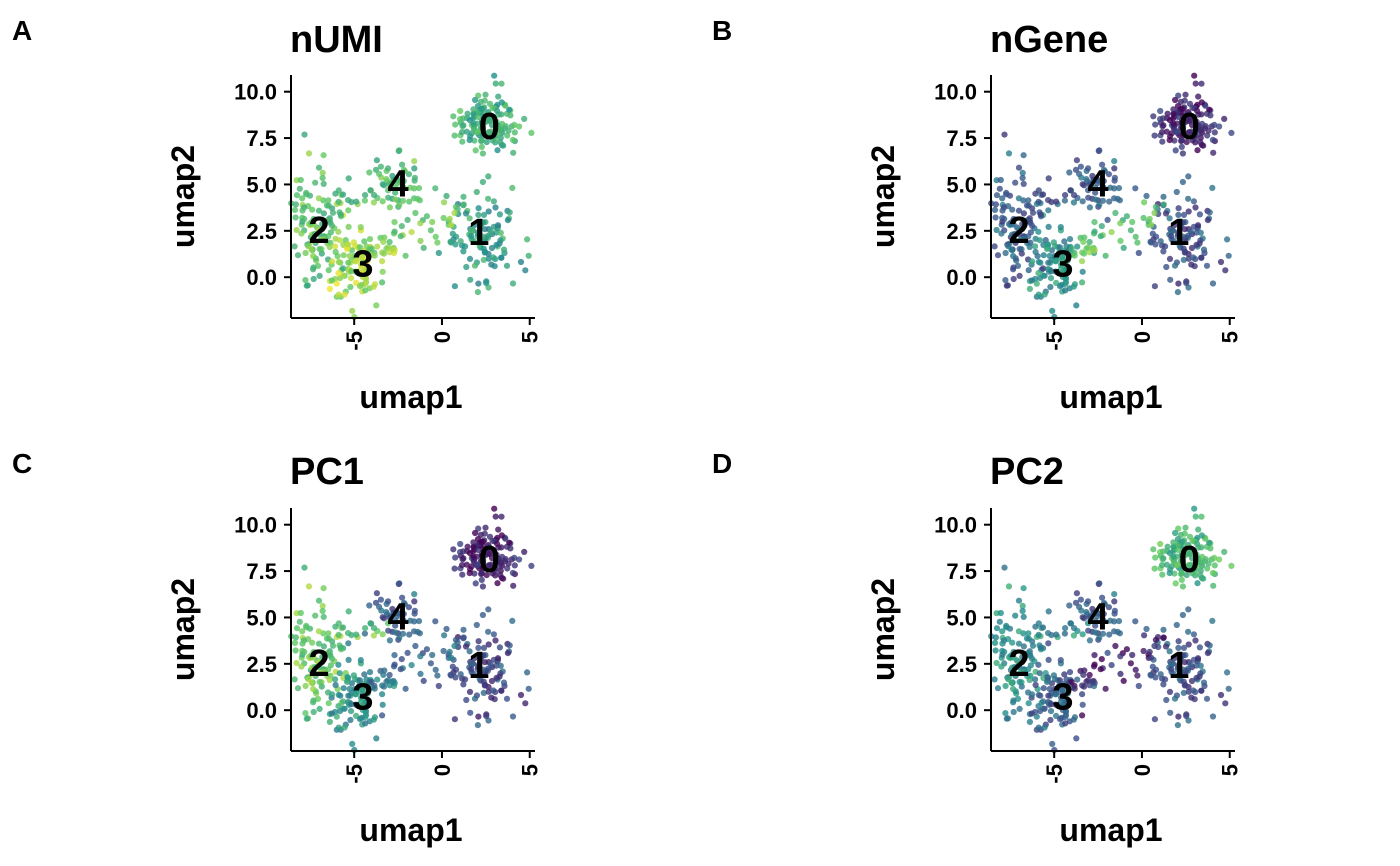 The width and height of the screenshot is (1400, 866). What do you see at coordinates (961, 138) in the screenshot?
I see `y-tick-label: 7.5` at bounding box center [961, 138].